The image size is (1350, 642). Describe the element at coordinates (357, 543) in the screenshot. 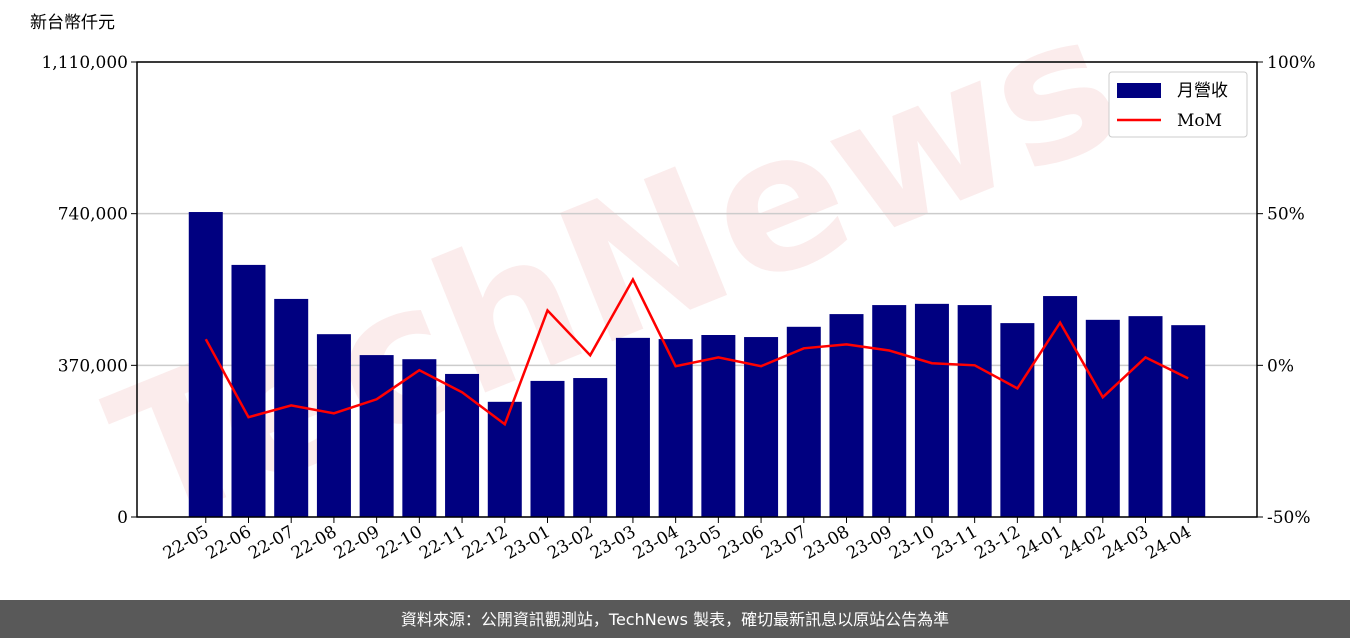

I see `x-tick-label: 22-09` at that location.